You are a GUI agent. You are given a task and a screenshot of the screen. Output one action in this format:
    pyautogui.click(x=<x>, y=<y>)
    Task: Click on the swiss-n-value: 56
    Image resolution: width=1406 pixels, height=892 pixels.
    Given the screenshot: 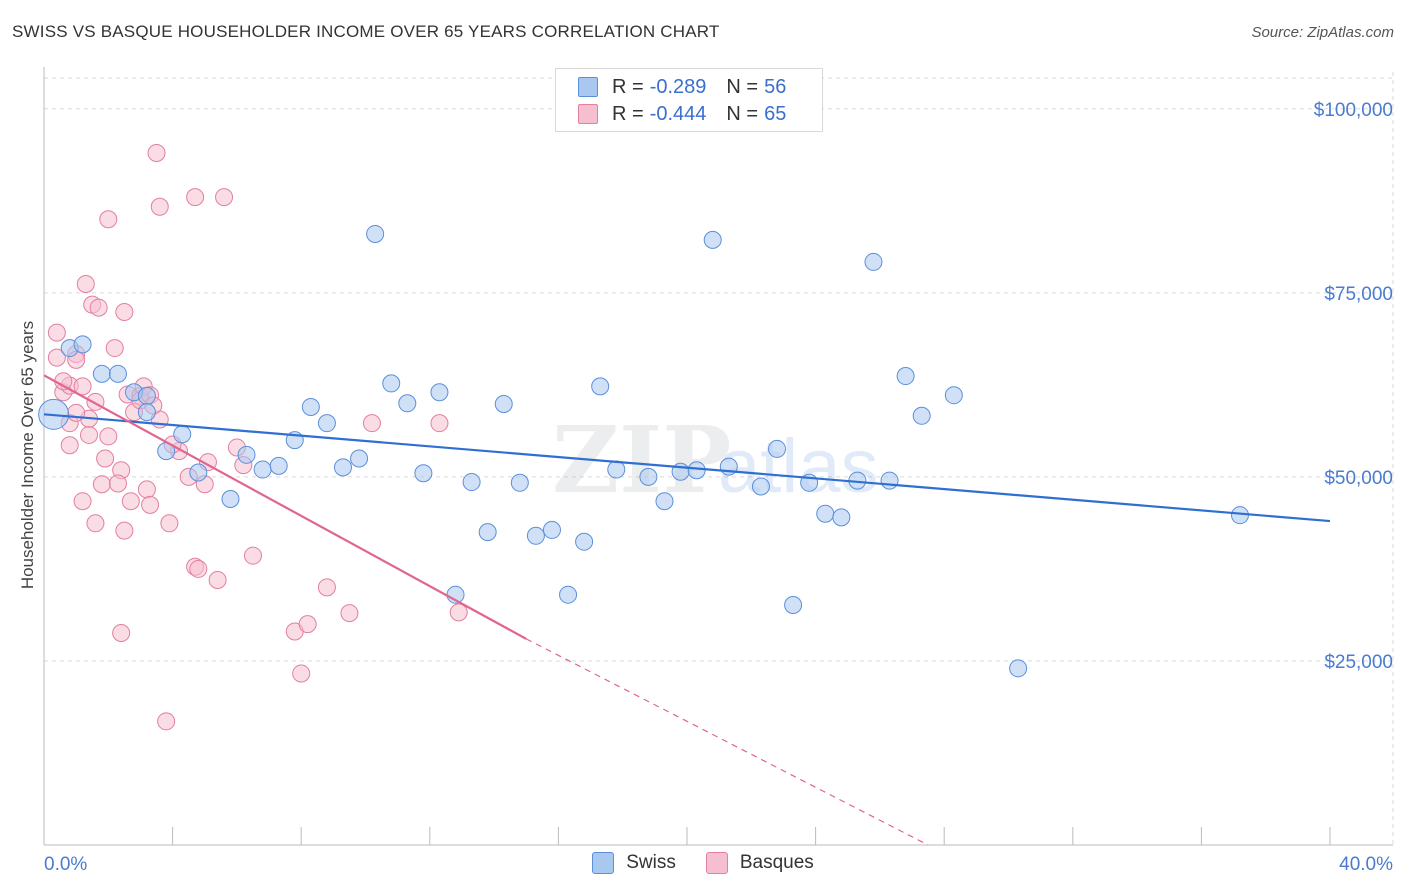 What is the action you would take?
    pyautogui.click(x=775, y=86)
    